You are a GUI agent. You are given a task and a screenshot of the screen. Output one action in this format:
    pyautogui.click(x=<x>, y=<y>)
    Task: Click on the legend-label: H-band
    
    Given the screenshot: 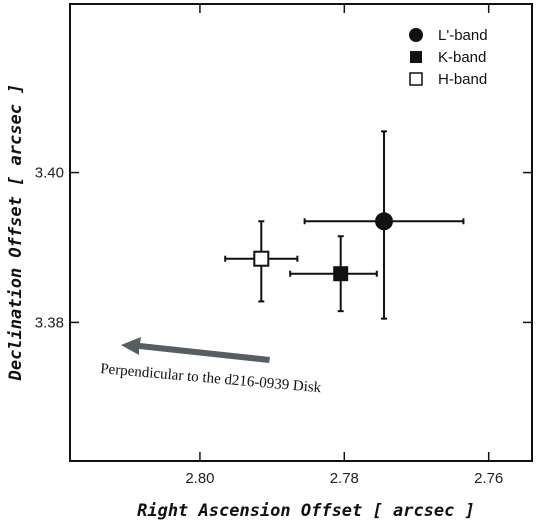 What is the action you would take?
    pyautogui.click(x=462, y=79)
    